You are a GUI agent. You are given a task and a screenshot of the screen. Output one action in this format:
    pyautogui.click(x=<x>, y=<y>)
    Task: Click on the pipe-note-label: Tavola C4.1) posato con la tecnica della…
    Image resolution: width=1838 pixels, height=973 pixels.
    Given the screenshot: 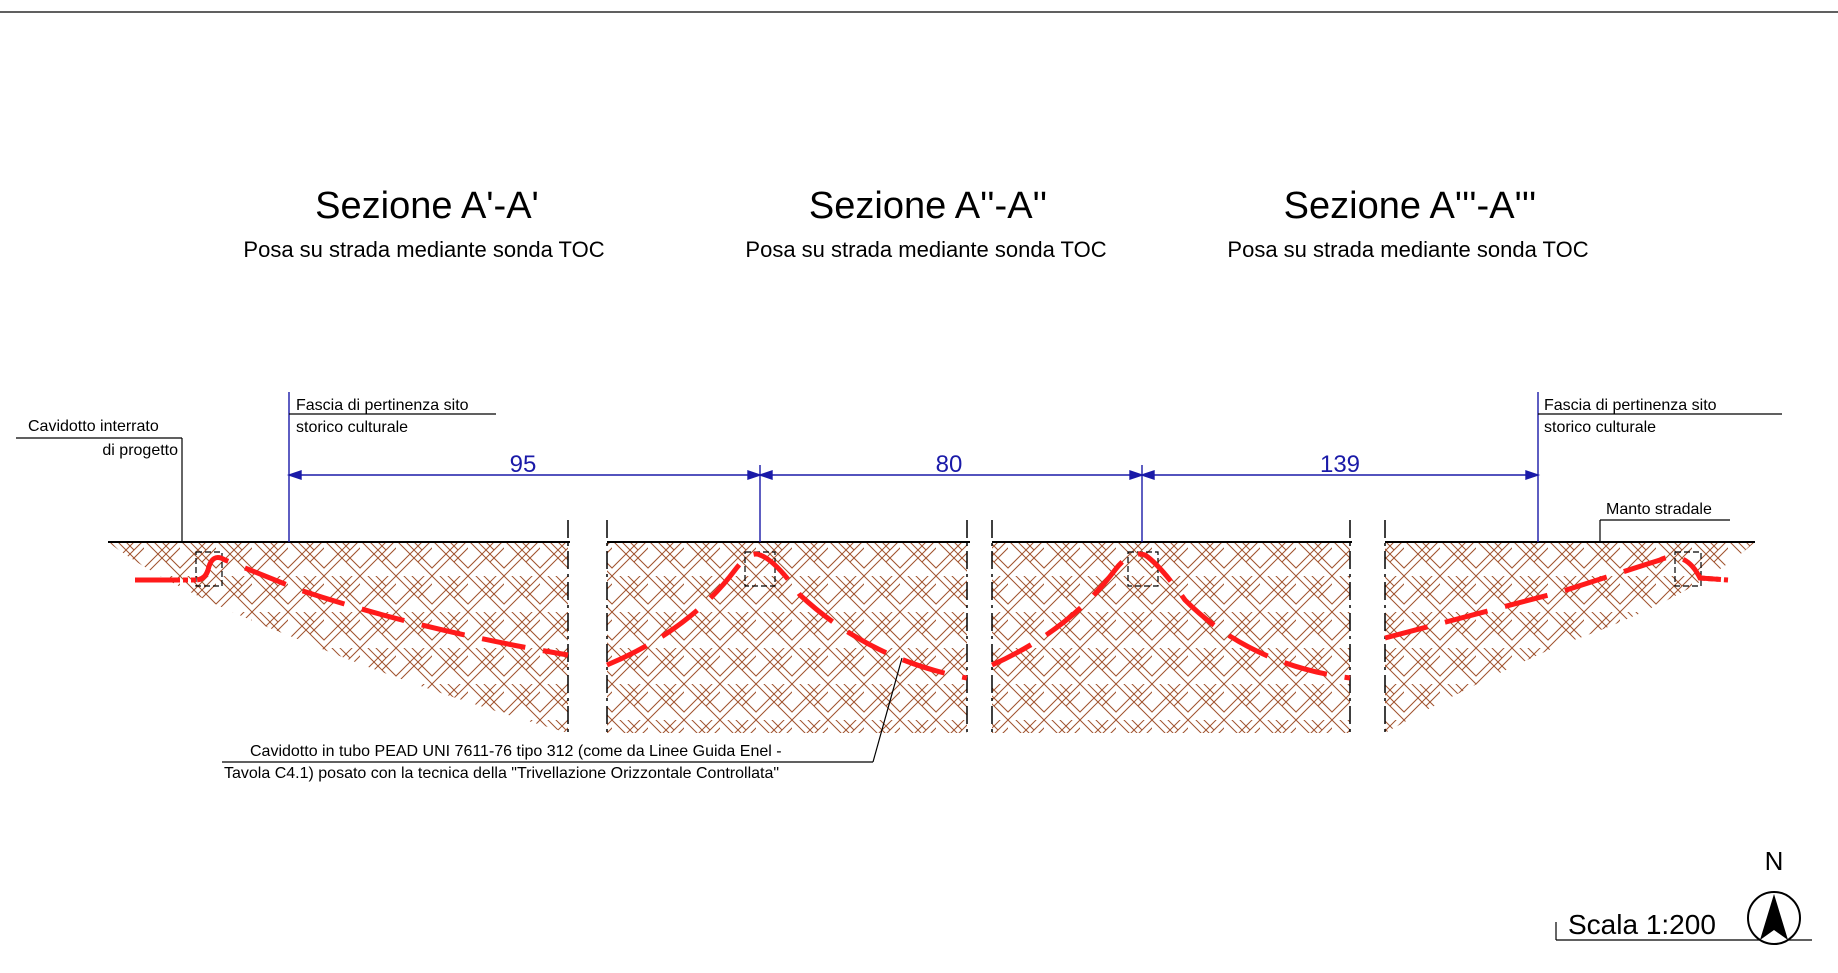 What is the action you would take?
    pyautogui.click(x=501, y=773)
    